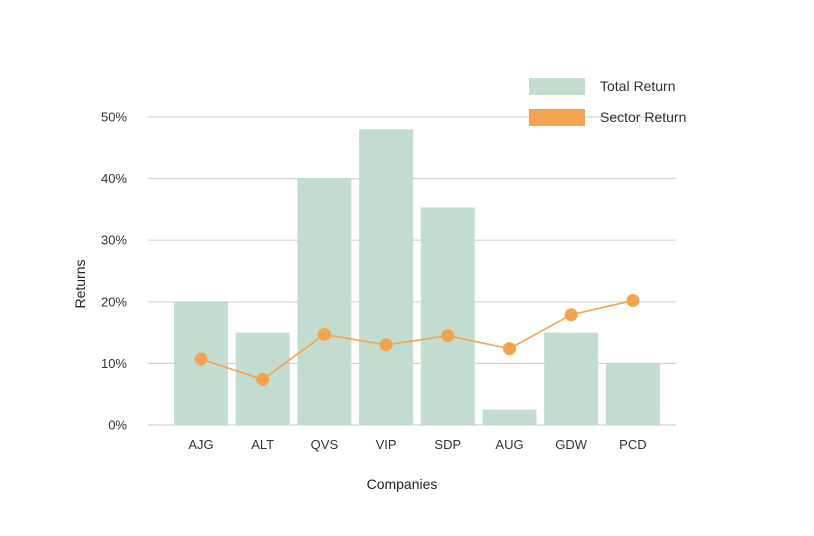 The height and width of the screenshot is (536, 814). Describe the element at coordinates (117, 425) in the screenshot. I see `y-tick-label: 0%` at that location.